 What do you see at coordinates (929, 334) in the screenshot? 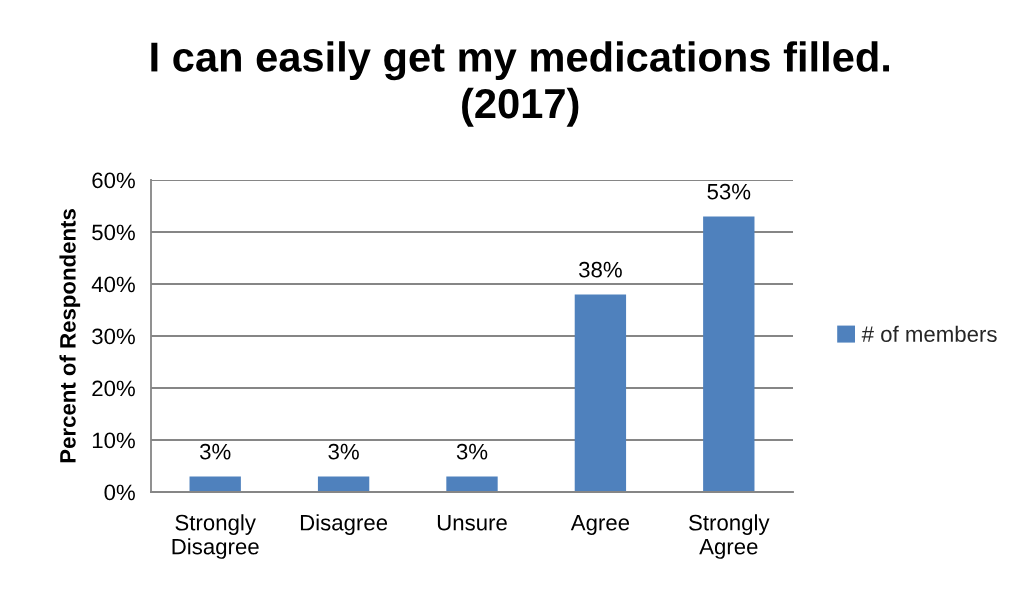
I see `legend-label: # of members` at bounding box center [929, 334].